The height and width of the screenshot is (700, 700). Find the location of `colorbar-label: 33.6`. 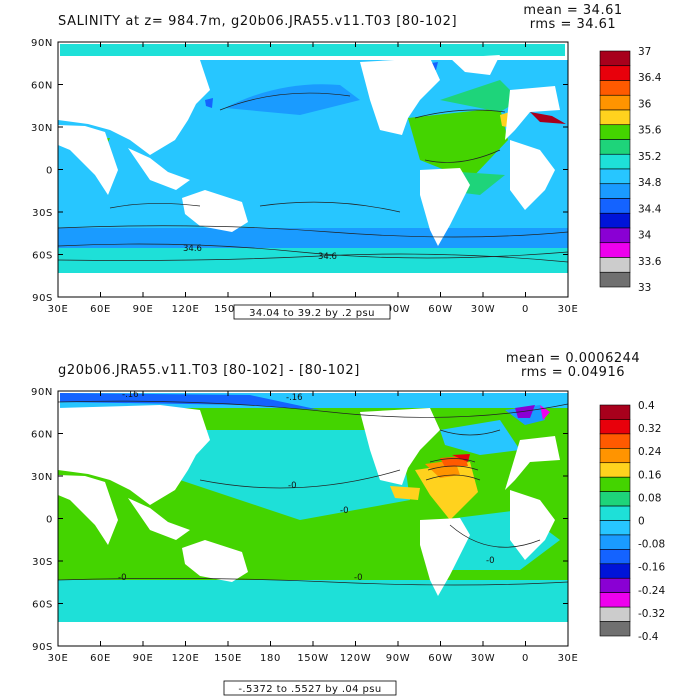

colorbar-label: 33.6 is located at coordinates (650, 262).